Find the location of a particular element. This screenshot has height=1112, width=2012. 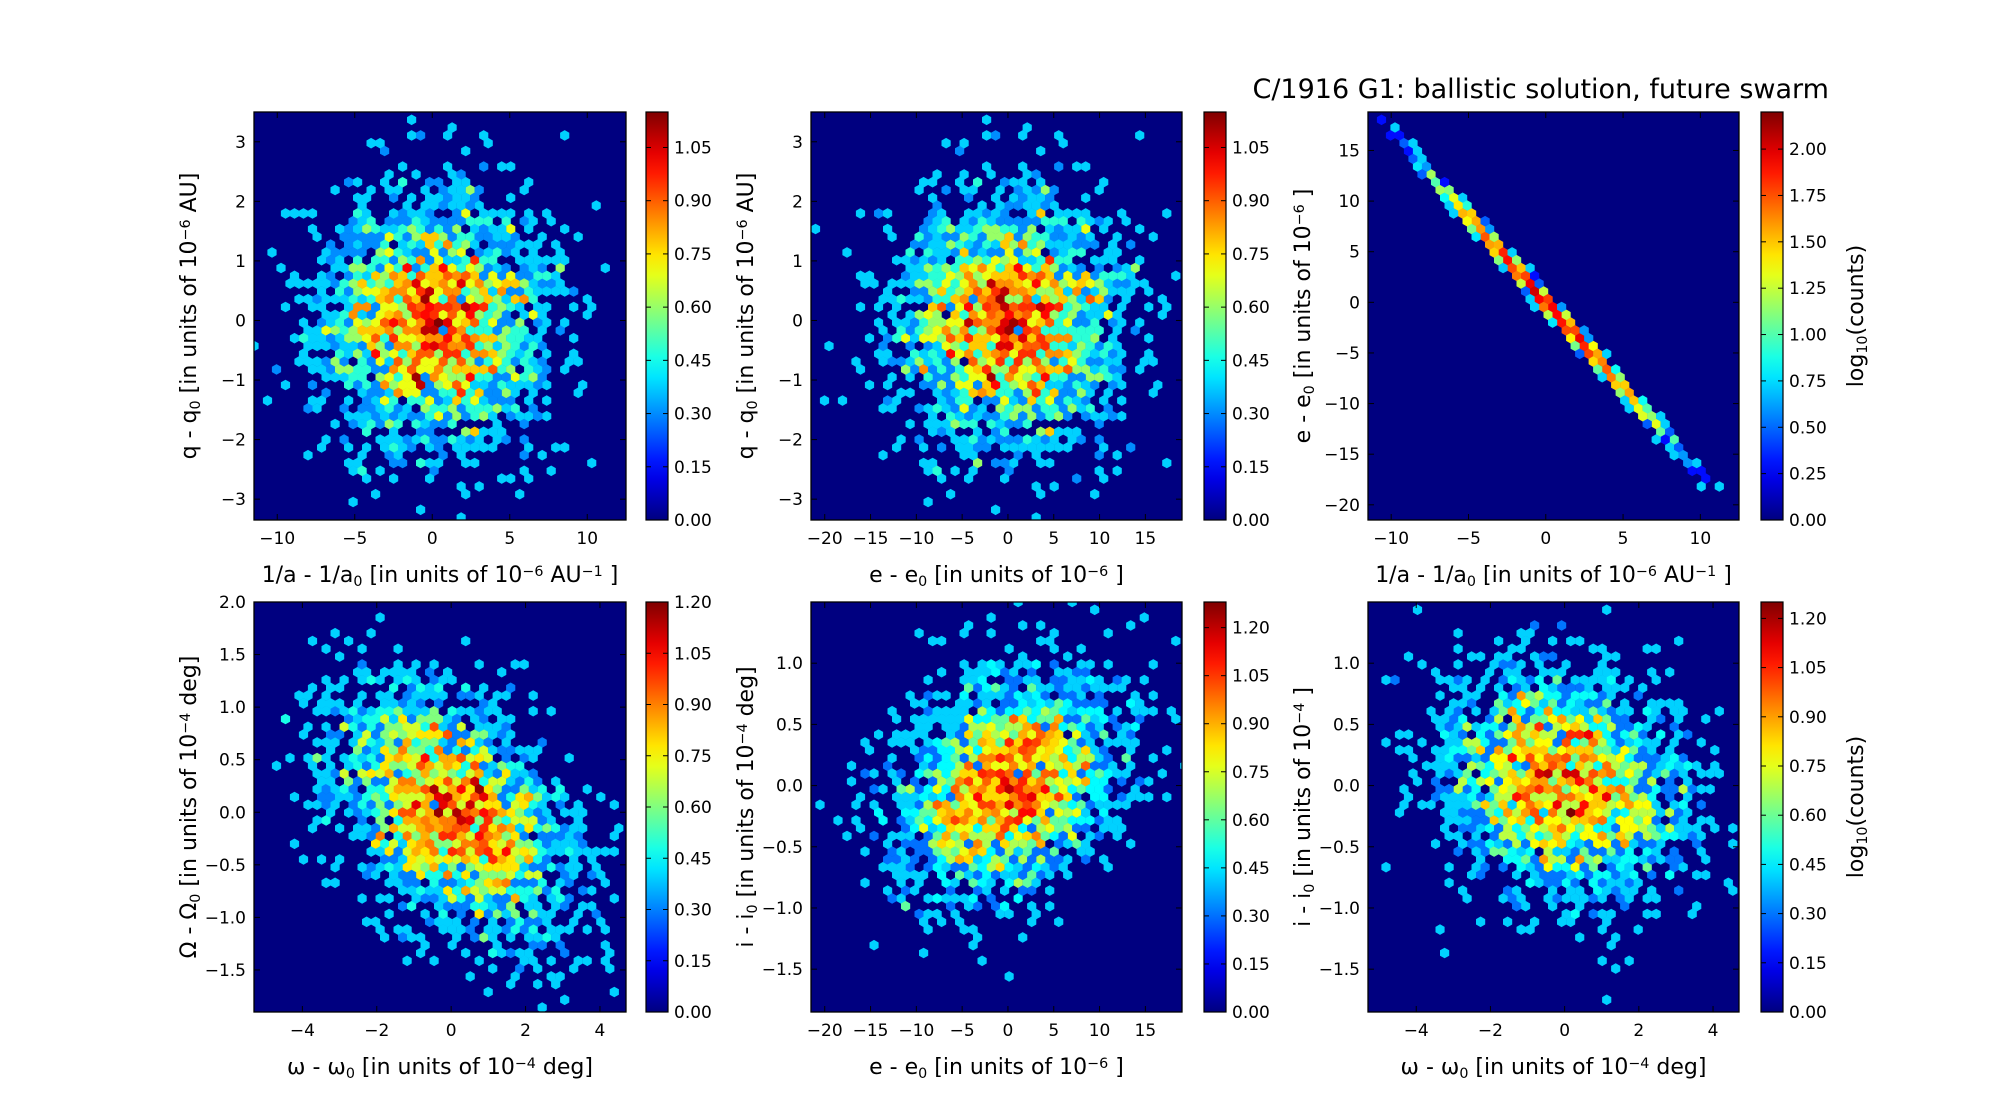

label-segment: ] is located at coordinates (1724, 575).